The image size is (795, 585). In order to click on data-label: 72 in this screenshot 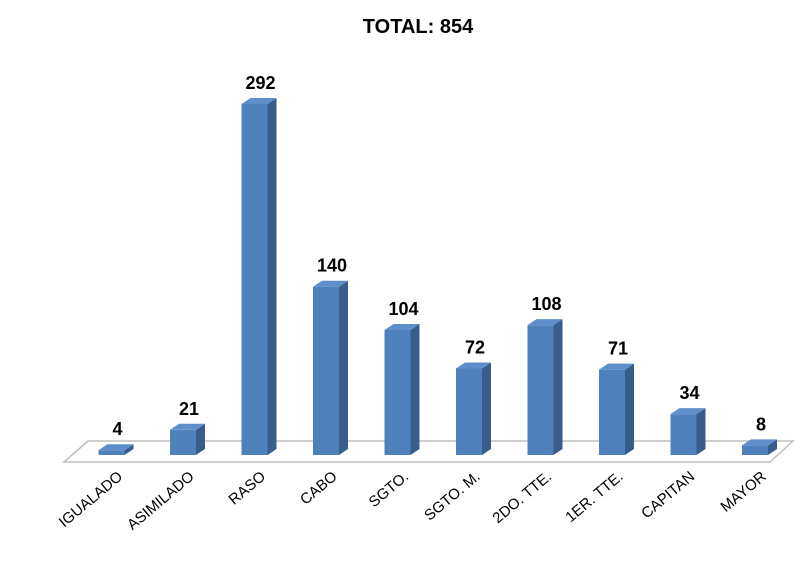, I will do `click(475, 347)`.